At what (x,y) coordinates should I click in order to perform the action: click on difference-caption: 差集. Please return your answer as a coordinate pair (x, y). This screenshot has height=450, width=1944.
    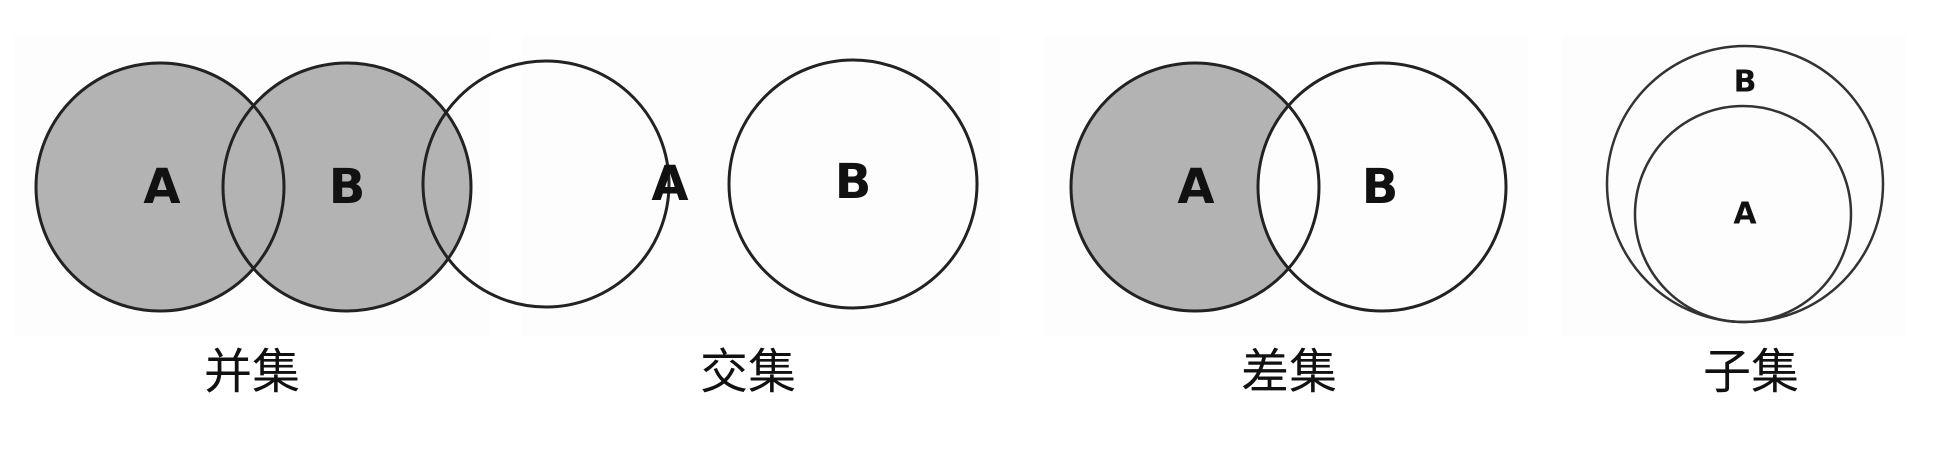
    Looking at the image, I should click on (1289, 372).